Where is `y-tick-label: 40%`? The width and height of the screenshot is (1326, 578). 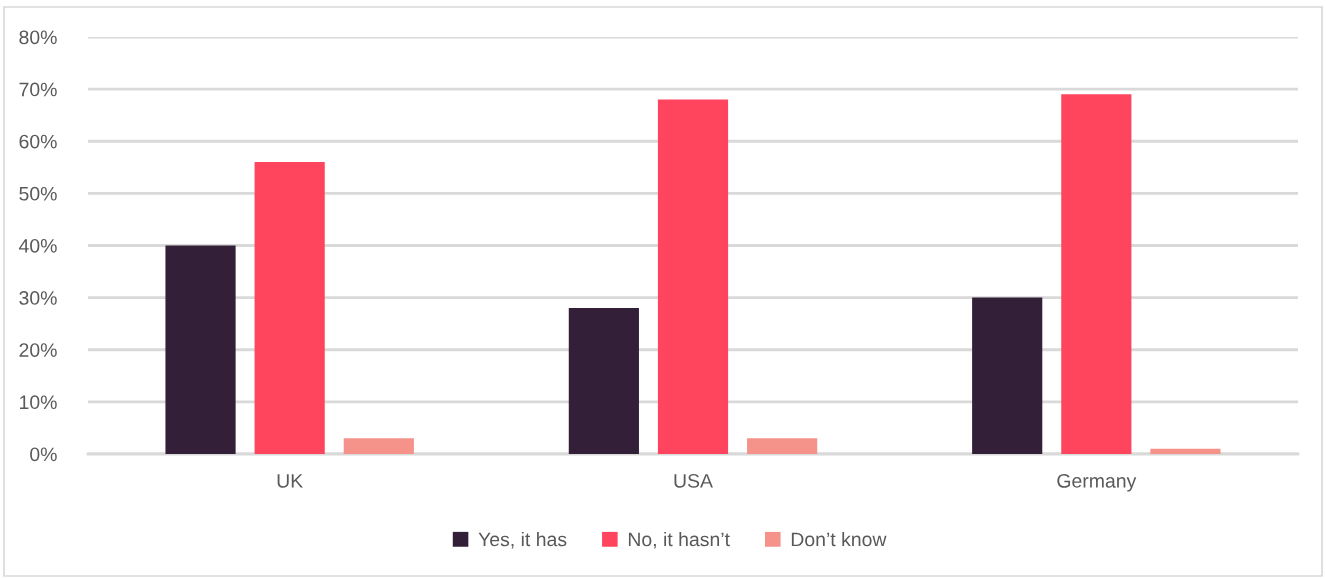
y-tick-label: 40% is located at coordinates (37, 245).